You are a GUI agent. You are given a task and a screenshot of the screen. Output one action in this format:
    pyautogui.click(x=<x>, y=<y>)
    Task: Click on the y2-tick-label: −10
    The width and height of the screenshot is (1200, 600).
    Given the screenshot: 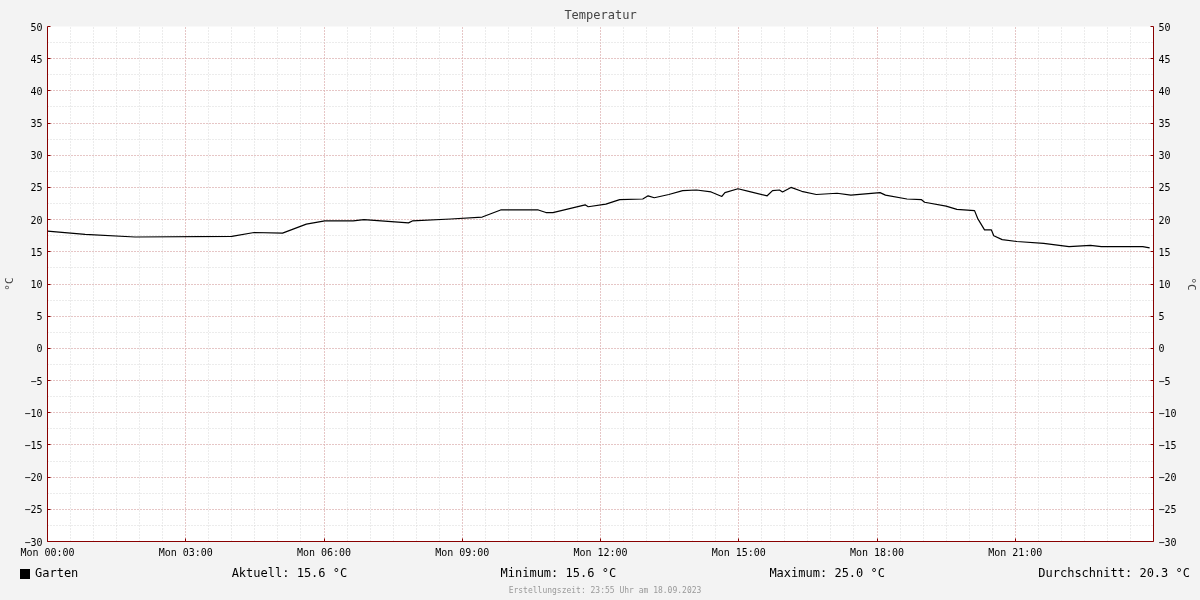 What is the action you would take?
    pyautogui.click(x=1167, y=413)
    